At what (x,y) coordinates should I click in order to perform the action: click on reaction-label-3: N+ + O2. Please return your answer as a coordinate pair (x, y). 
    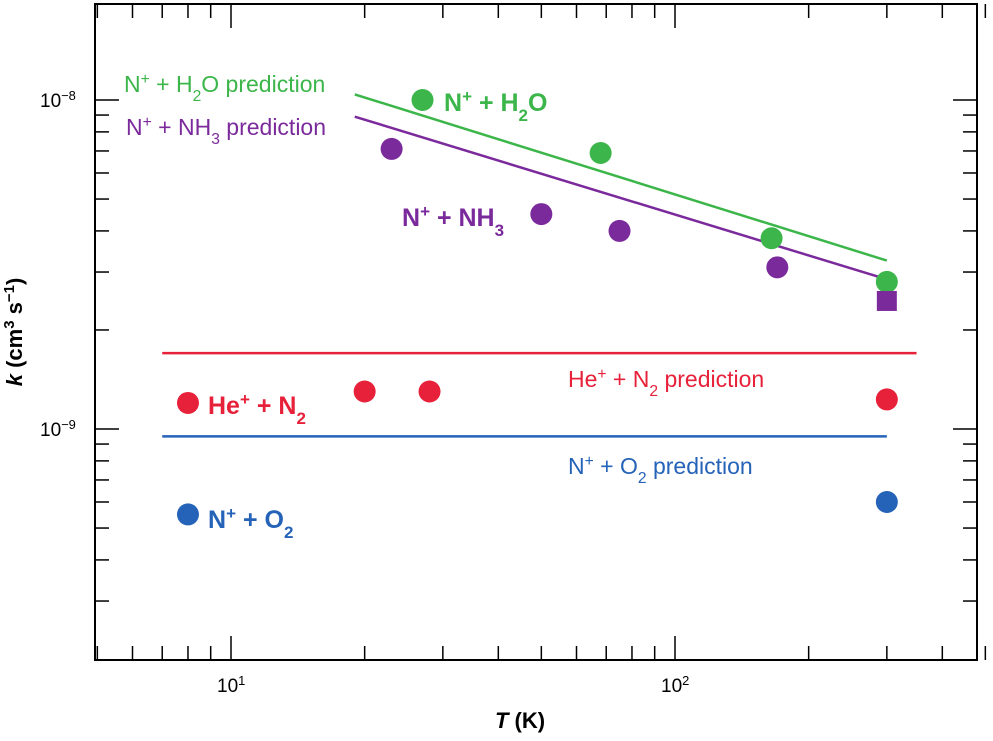
    Looking at the image, I should click on (250, 523).